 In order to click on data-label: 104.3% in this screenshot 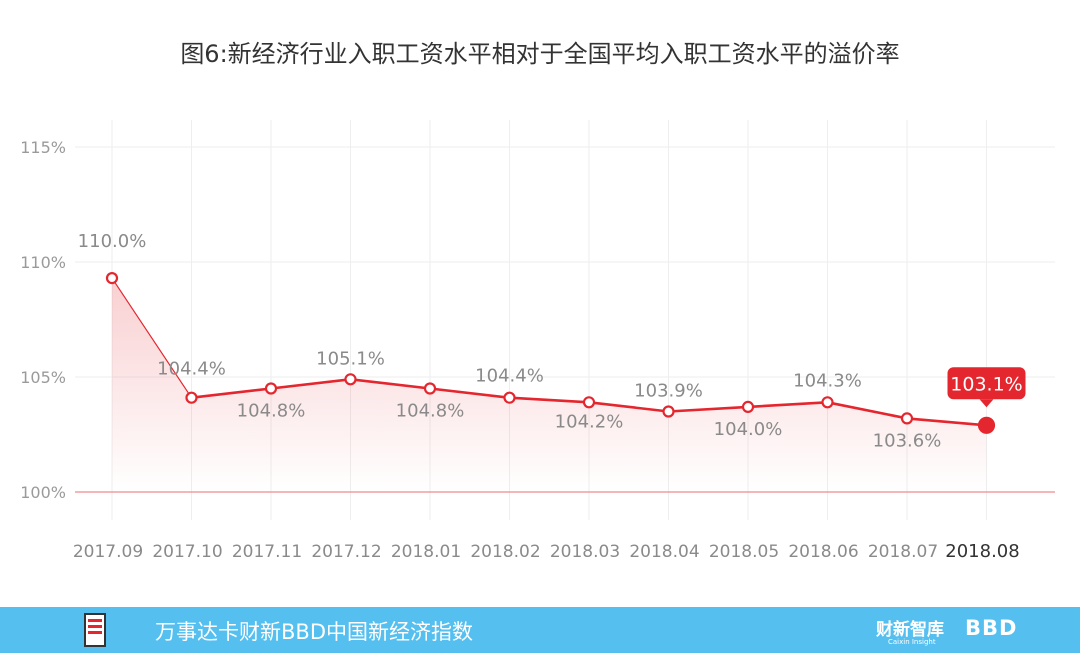, I will do `click(827, 380)`.